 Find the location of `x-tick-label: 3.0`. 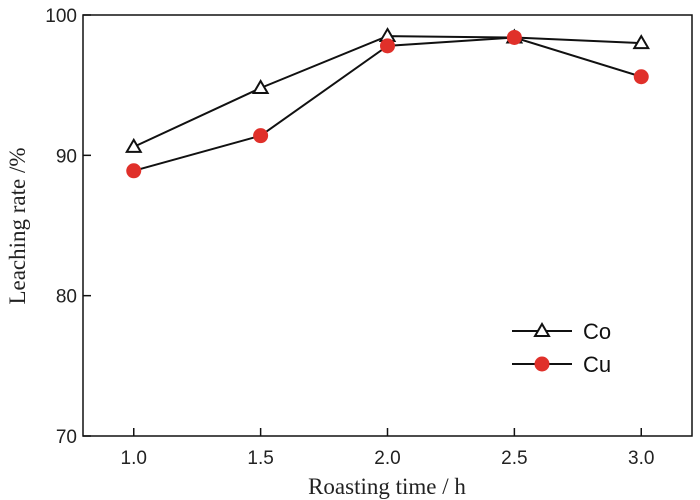

x-tick-label: 3.0 is located at coordinates (641, 458).